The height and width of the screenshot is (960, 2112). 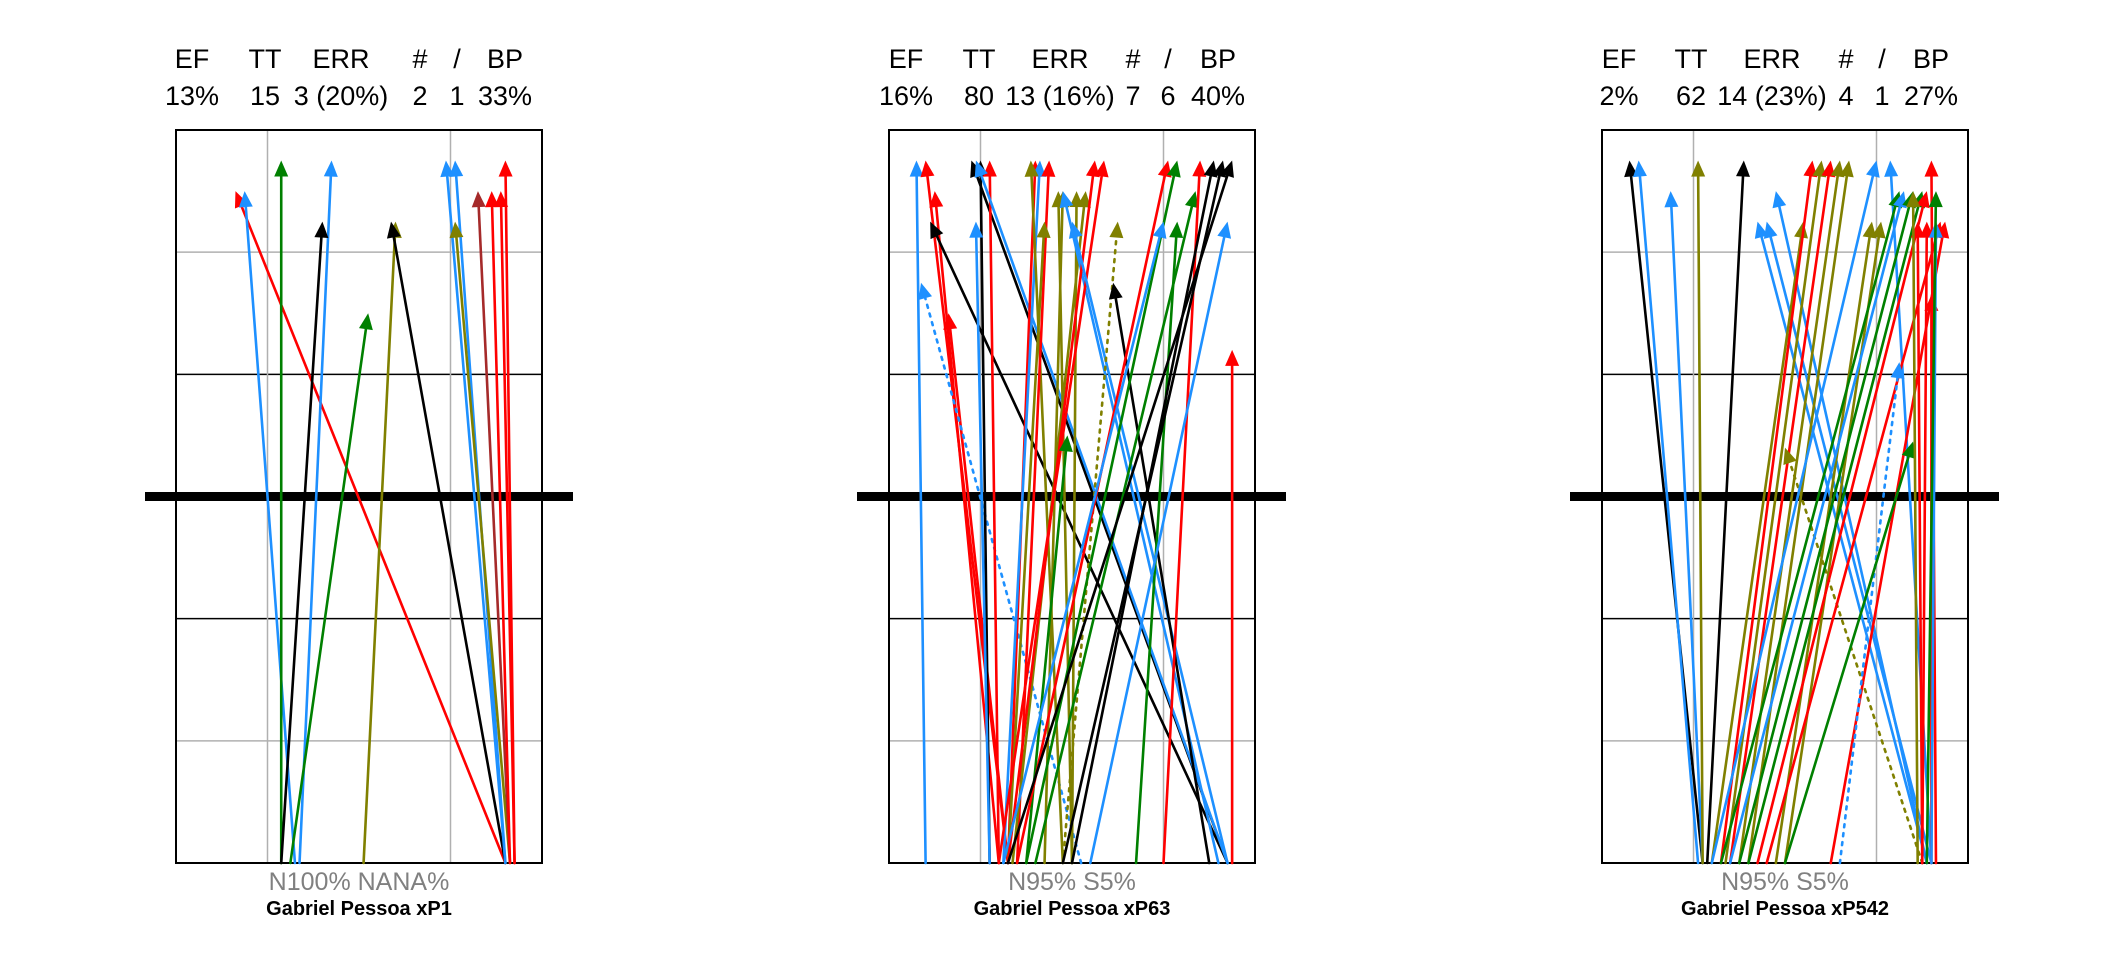 I want to click on footer-name: Gabriel Pessoa xP542, so click(x=1785, y=909).